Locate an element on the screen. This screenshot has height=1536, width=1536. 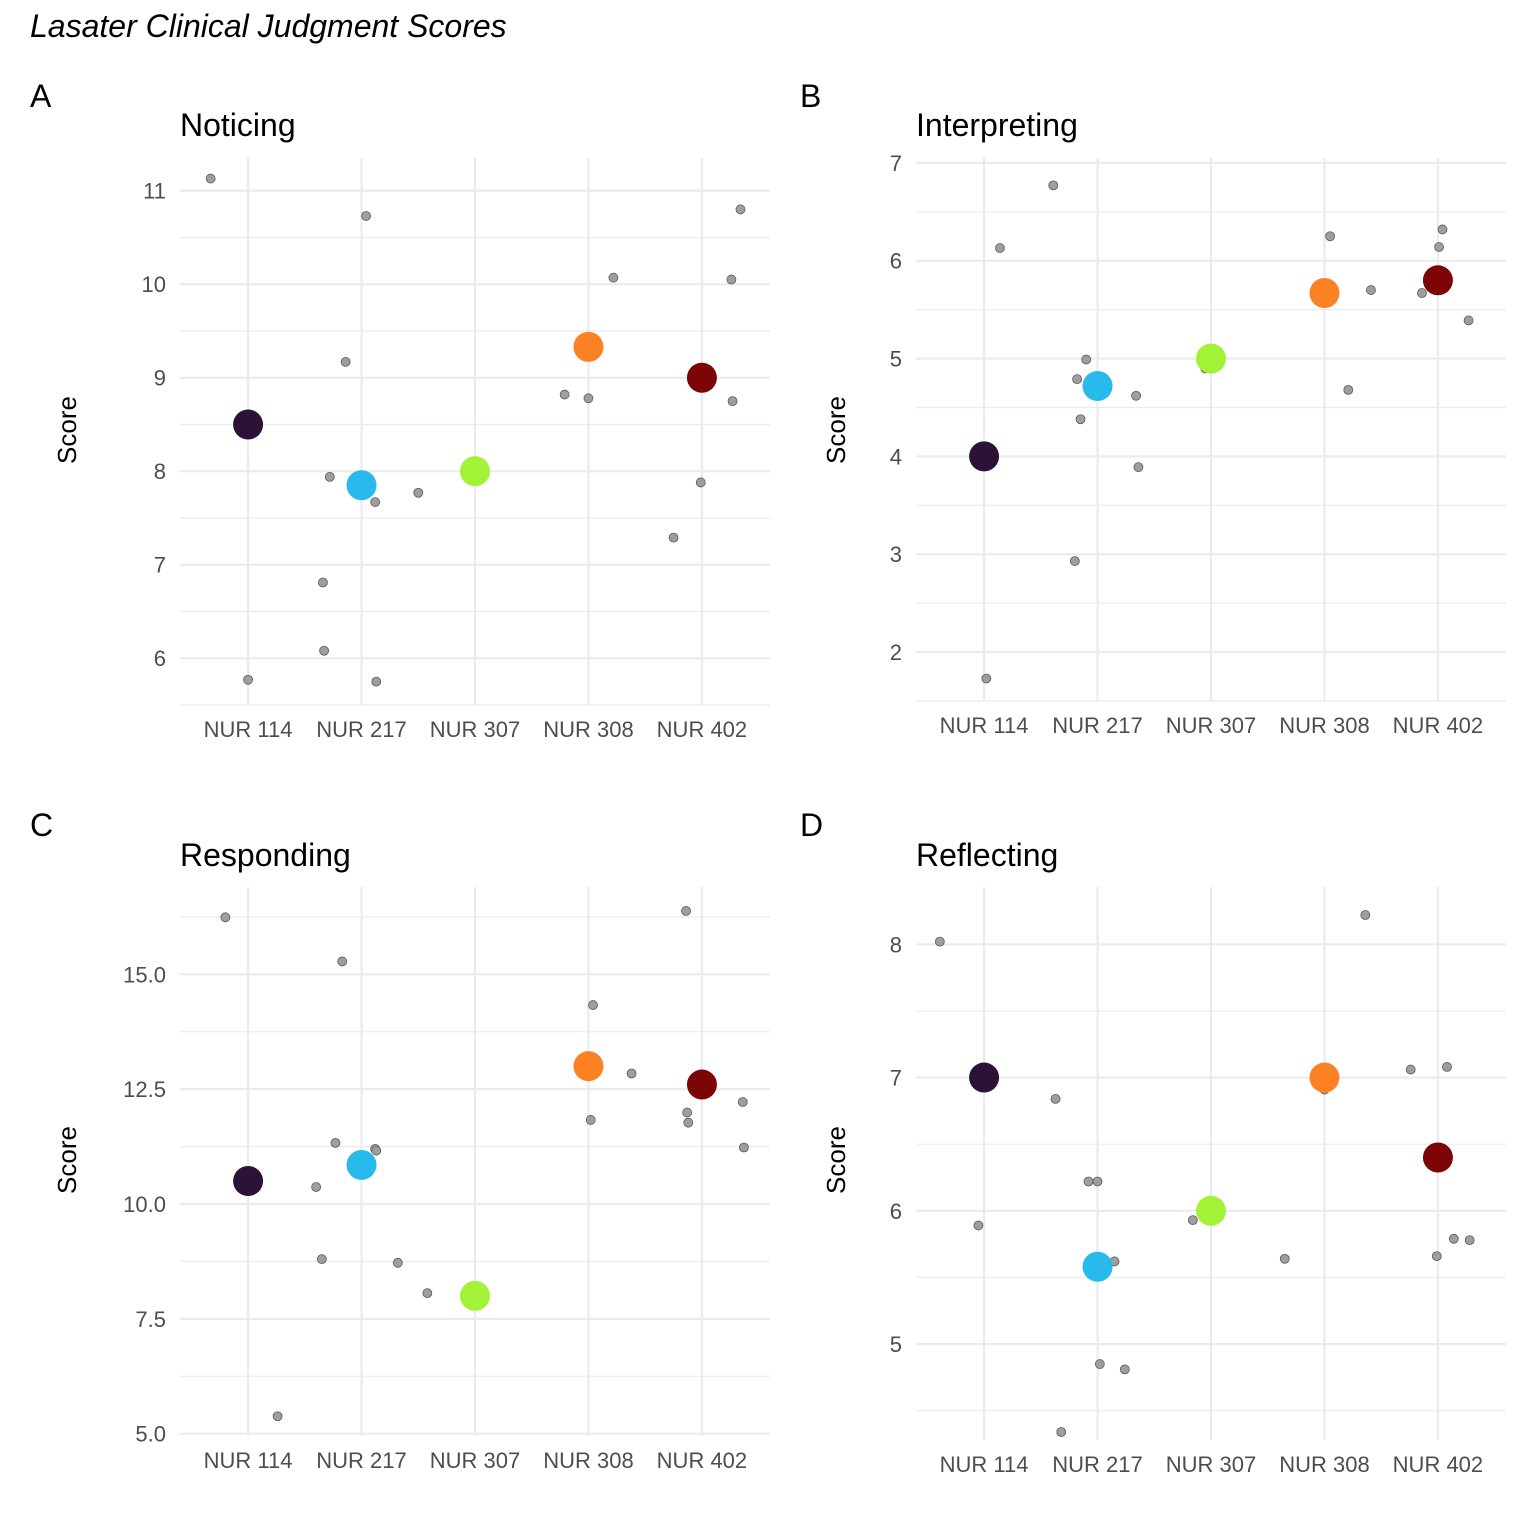
y-tick-label: 7.5 is located at coordinates (150, 1319).